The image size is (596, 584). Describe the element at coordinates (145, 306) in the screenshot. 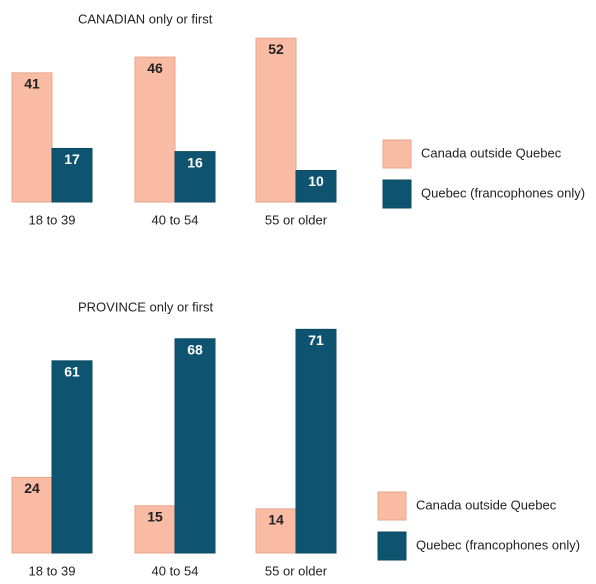

I see `chart-title: PROVINCE only or first` at that location.